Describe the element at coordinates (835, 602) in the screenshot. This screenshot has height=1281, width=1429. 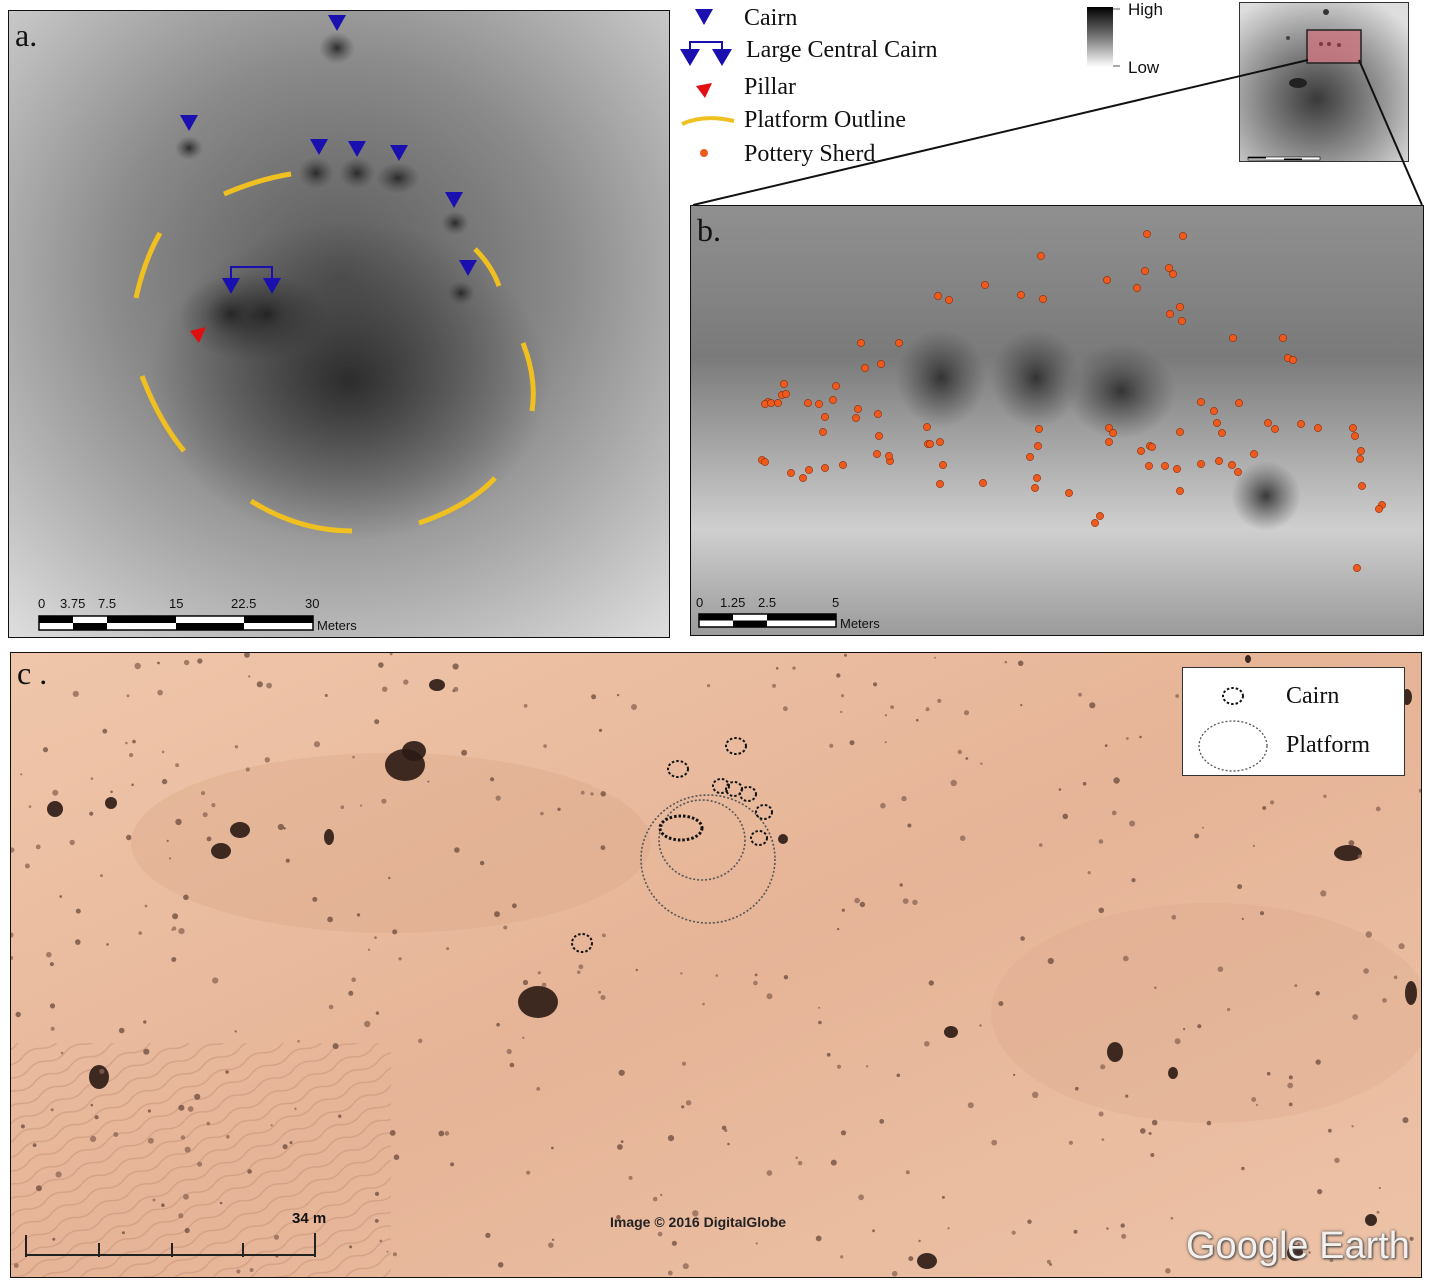
I see `scale-tick-label: 5` at that location.